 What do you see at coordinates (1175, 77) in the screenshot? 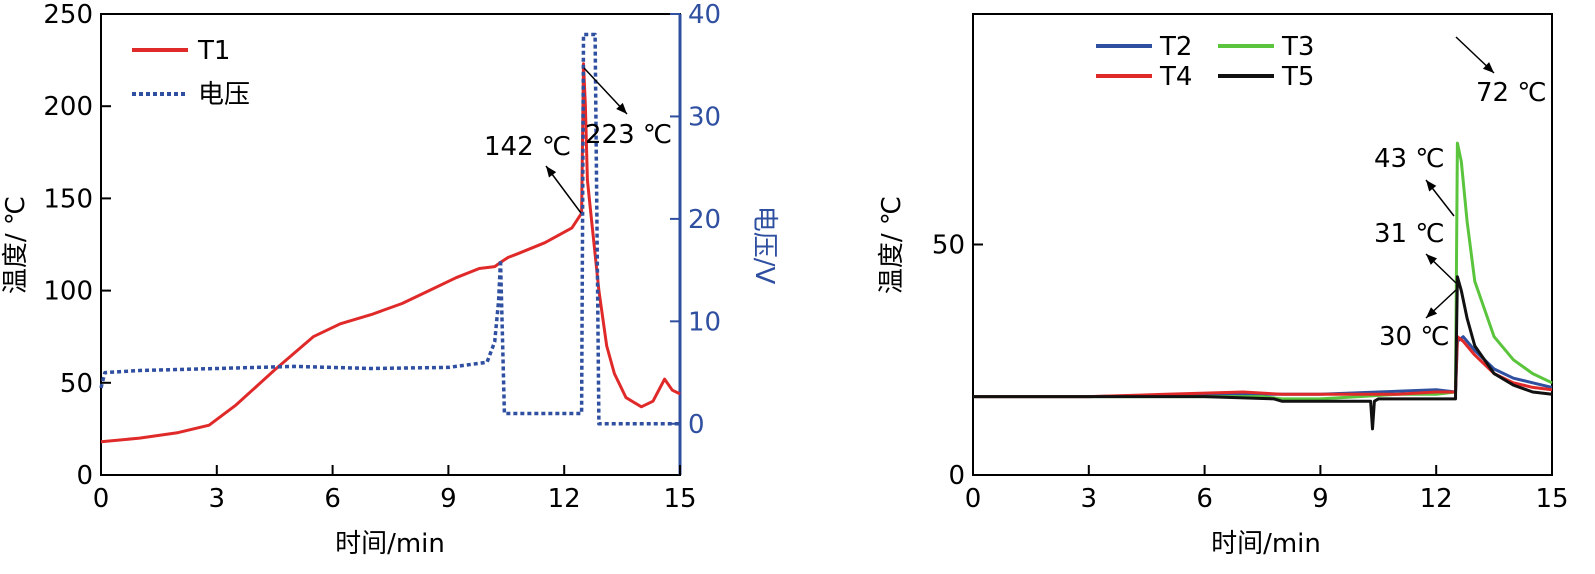
I see `legend-label-t4: T4` at bounding box center [1175, 77].